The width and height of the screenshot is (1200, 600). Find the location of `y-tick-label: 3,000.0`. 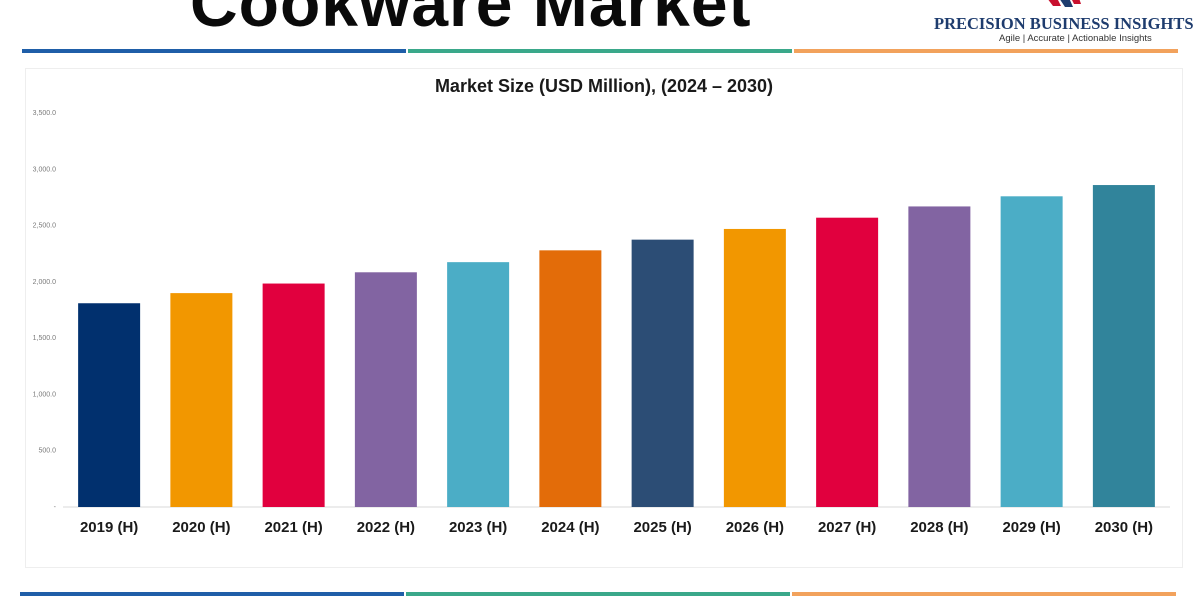

y-tick-label: 3,000.0 is located at coordinates (44, 169).